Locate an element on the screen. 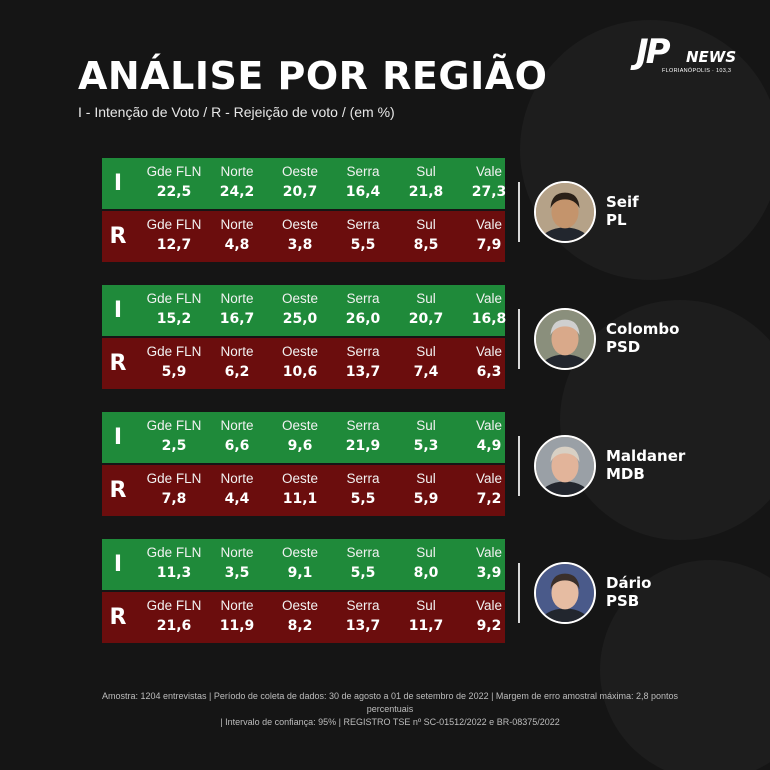  candidate-name: Dário is located at coordinates (629, 583).